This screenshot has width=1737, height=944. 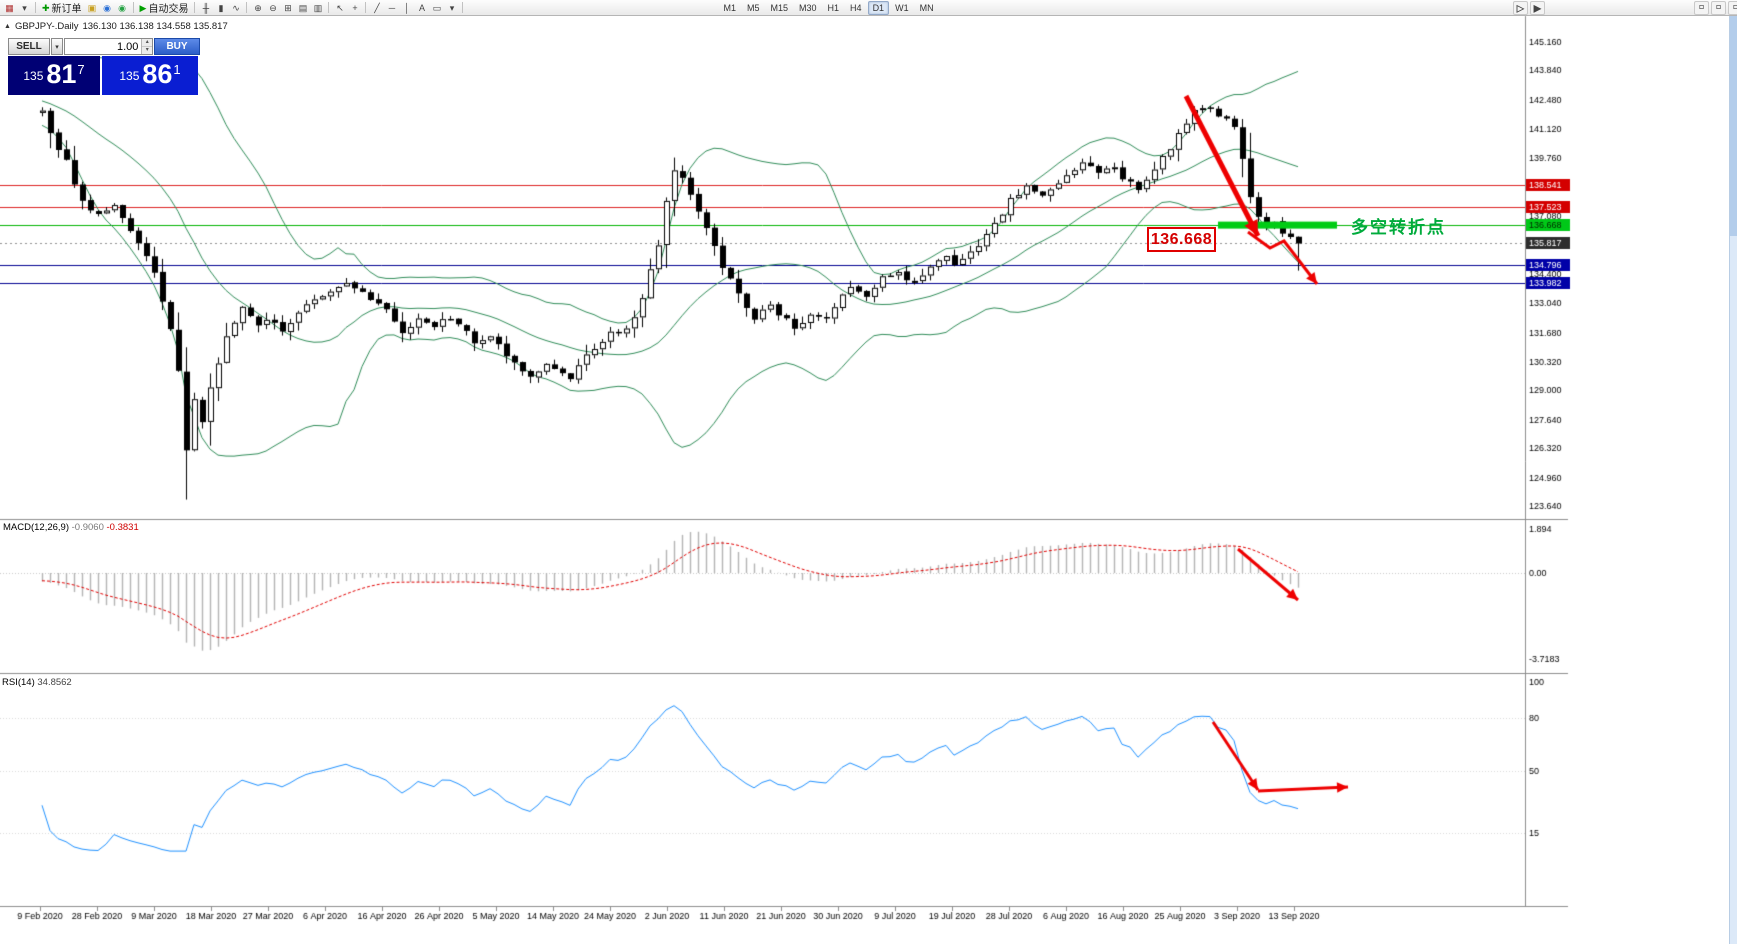 What do you see at coordinates (753, 7) in the screenshot?
I see `timeframe-m5: M5` at bounding box center [753, 7].